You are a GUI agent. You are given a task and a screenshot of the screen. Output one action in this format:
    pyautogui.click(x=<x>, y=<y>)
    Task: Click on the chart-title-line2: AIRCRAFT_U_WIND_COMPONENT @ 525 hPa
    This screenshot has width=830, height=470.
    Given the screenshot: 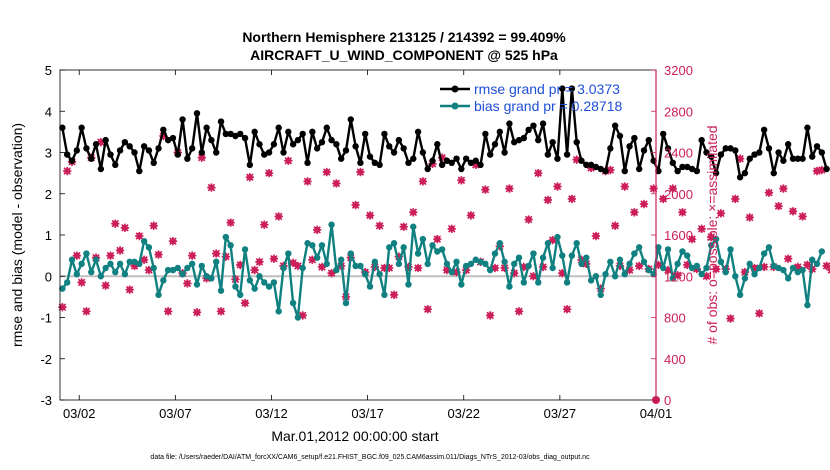 What is the action you would take?
    pyautogui.click(x=404, y=55)
    